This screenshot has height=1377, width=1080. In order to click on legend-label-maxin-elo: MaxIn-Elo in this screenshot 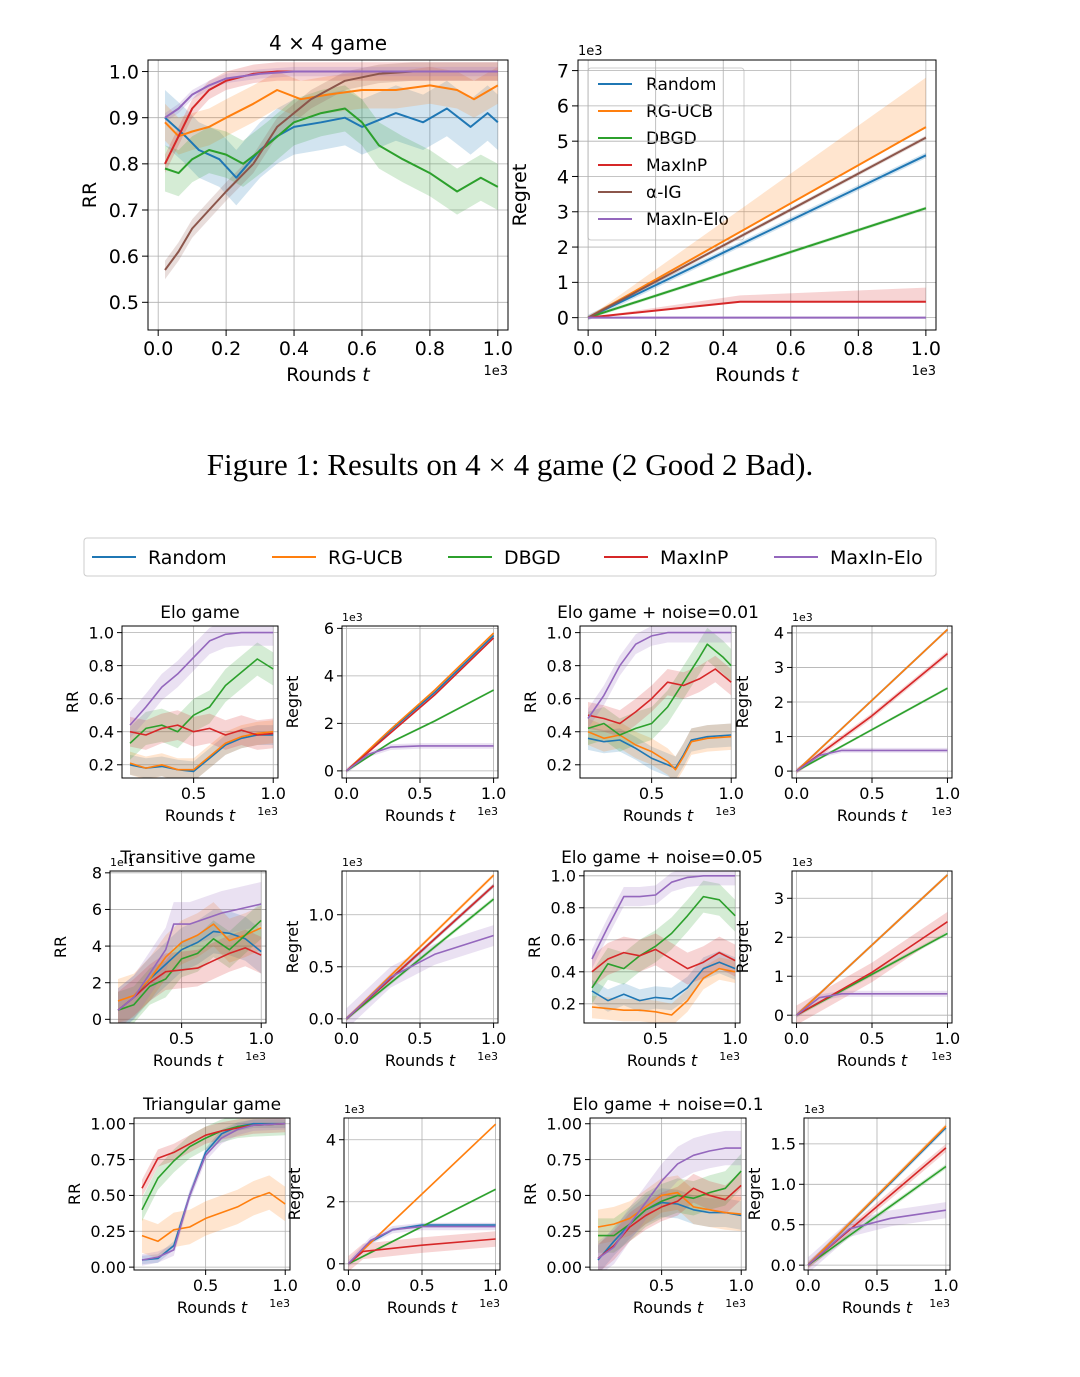, I will do `click(687, 220)`.